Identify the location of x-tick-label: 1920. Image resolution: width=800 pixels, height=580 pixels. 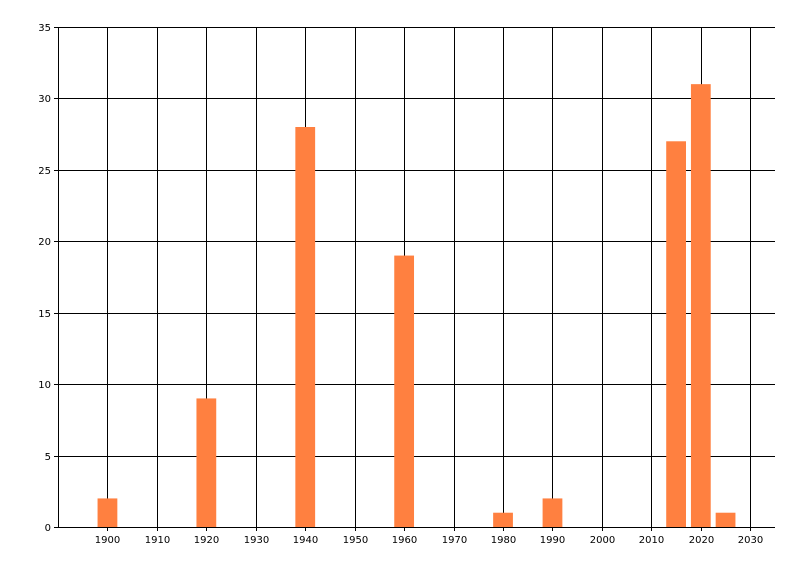
(206, 540).